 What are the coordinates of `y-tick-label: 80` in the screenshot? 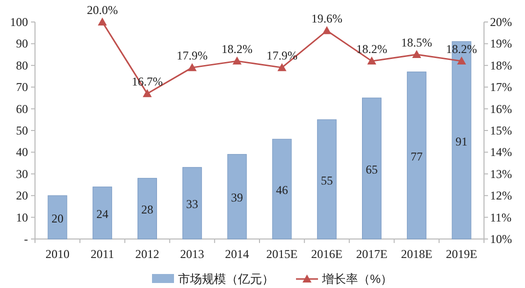 It's located at (22, 65).